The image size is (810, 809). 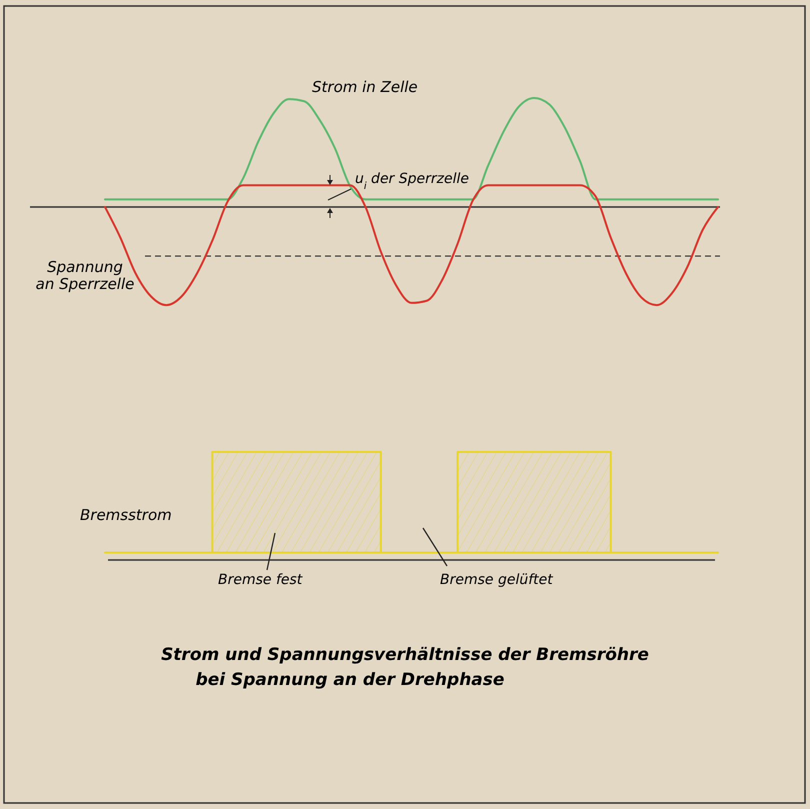 What do you see at coordinates (405, 655) in the screenshot?
I see `text: Strom und Spannungsverhältnisse der Bremsröhre` at bounding box center [405, 655].